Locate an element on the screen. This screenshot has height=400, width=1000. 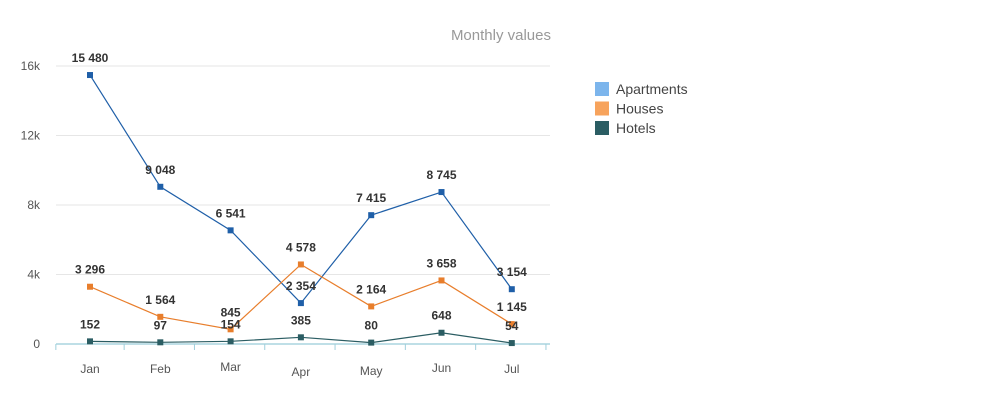
x-tick-label: Jul is located at coordinates (511, 369).